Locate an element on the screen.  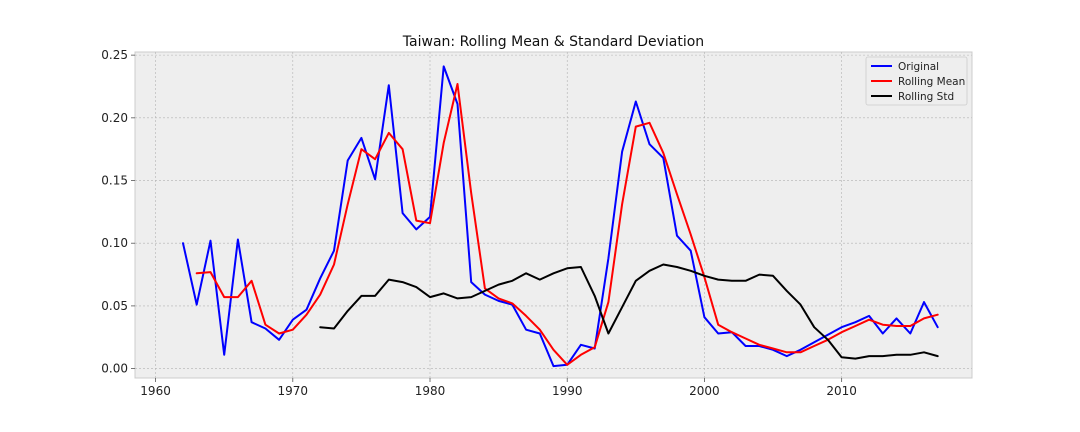
legend-label: Original is located at coordinates (918, 67).